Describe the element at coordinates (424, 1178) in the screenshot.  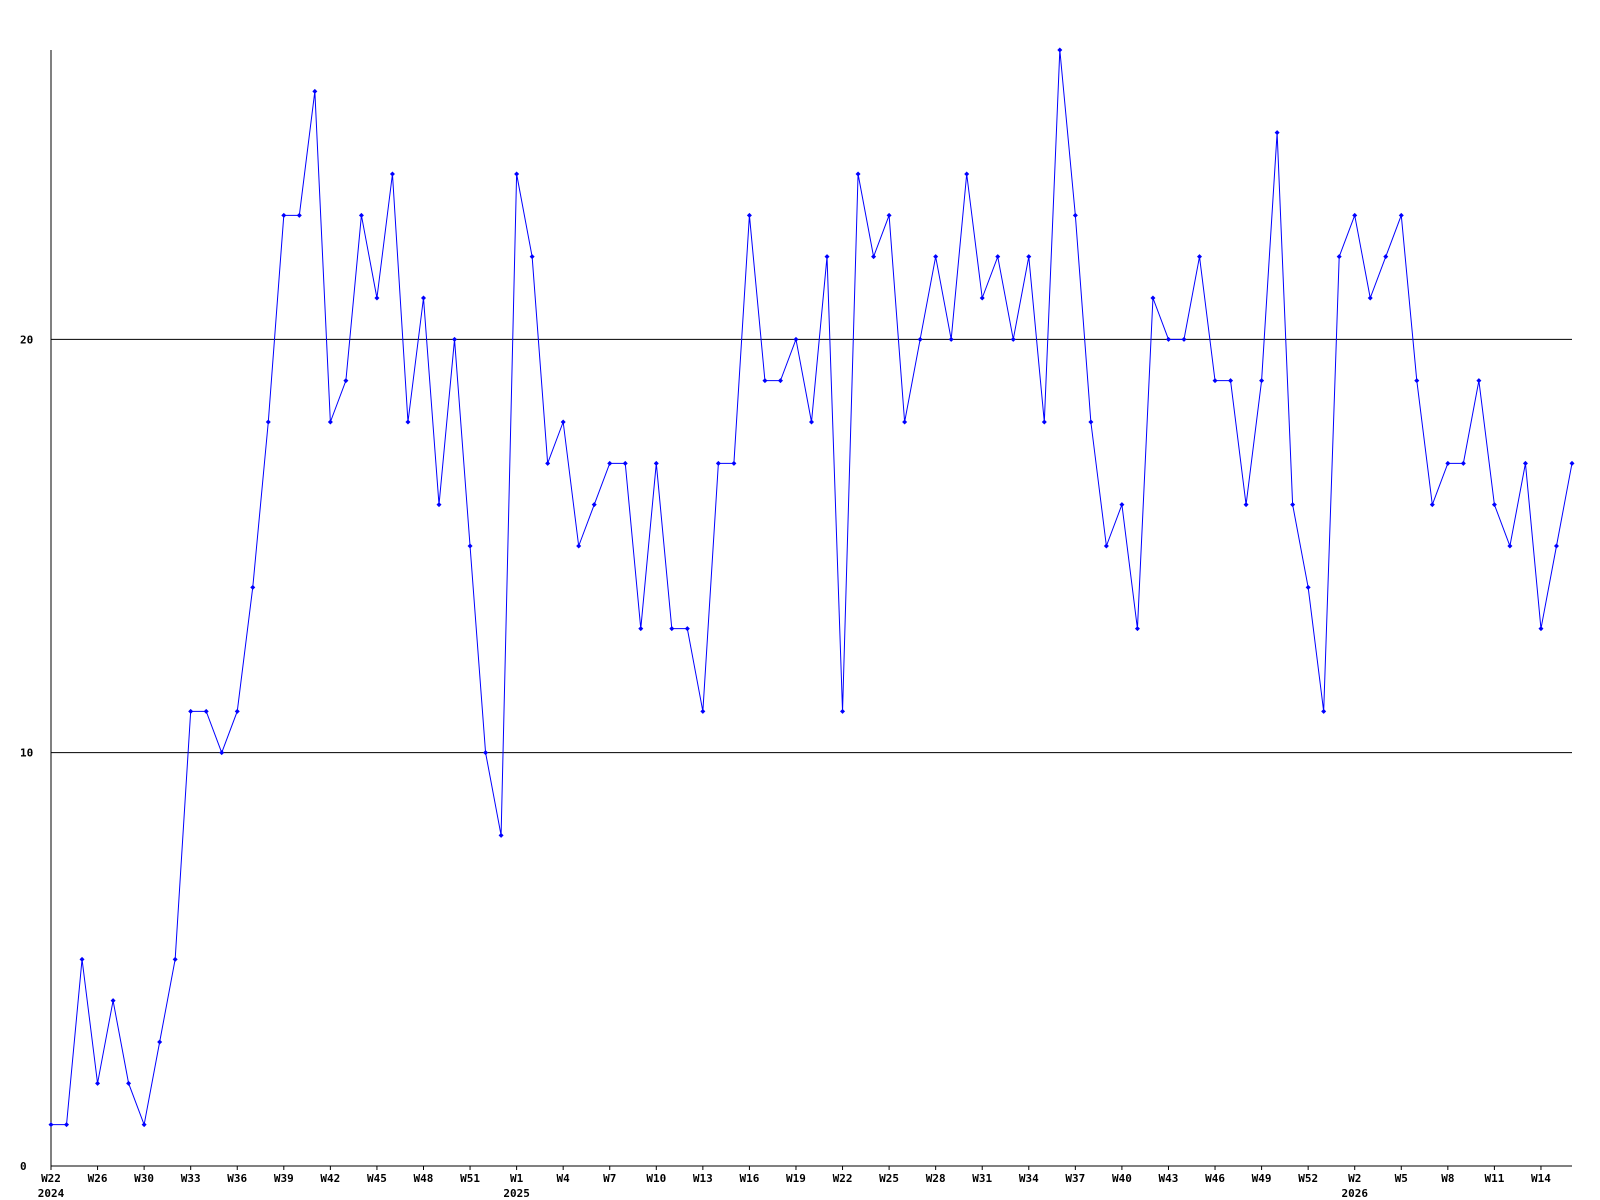
I see `x-tick-label: W48` at that location.